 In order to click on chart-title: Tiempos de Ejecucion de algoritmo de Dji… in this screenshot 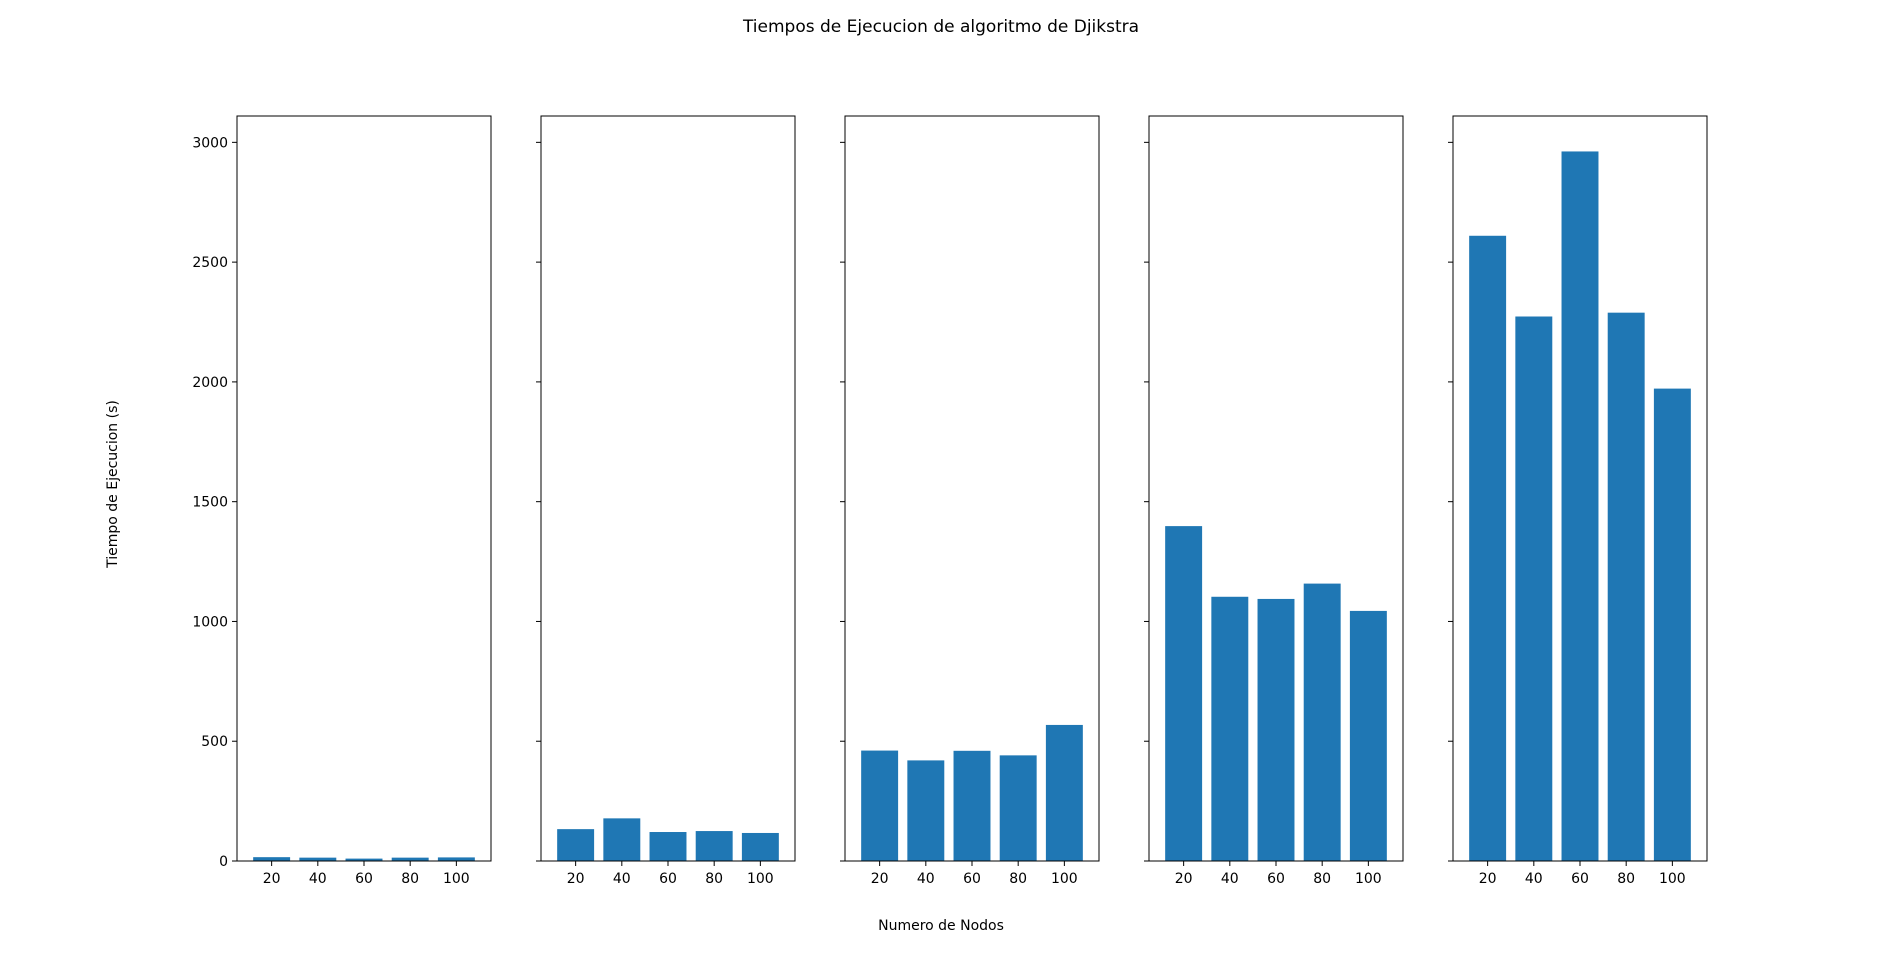, I will do `click(940, 27)`.